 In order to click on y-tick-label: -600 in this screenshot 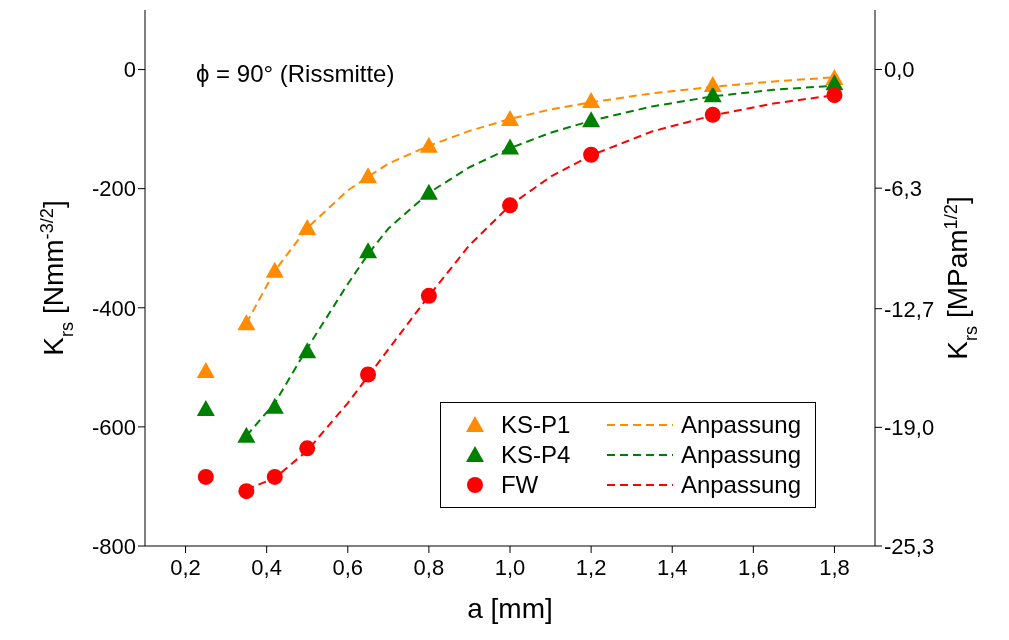, I will do `click(113, 427)`.